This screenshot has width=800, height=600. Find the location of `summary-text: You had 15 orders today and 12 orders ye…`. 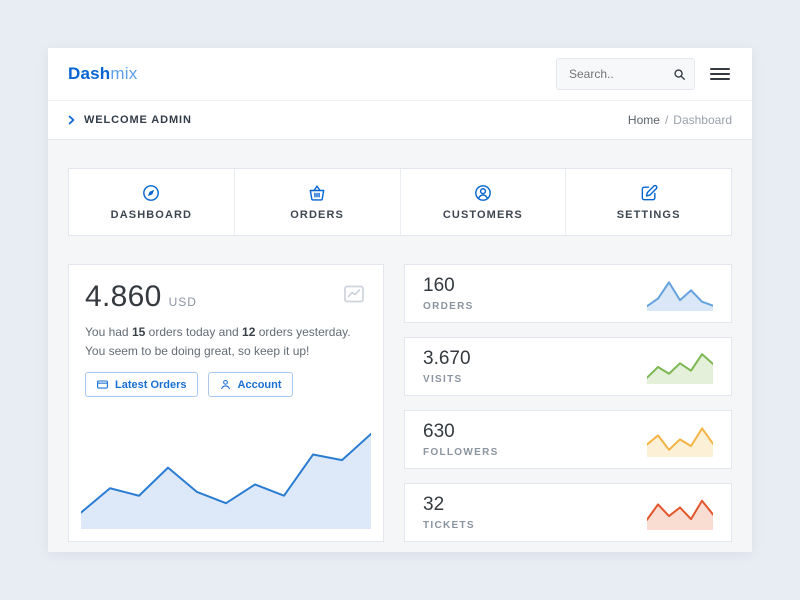

summary-text: You had 15 orders today and 12 orders ye… is located at coordinates (218, 341).